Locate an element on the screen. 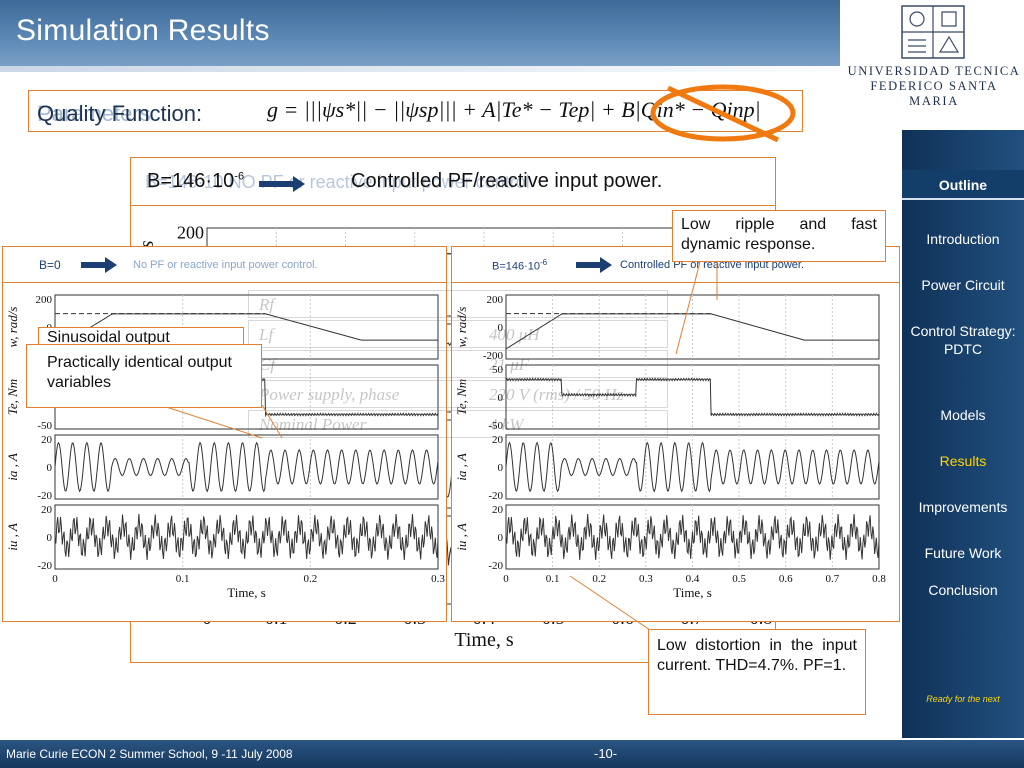  left-arrow-icon is located at coordinates (99, 265).